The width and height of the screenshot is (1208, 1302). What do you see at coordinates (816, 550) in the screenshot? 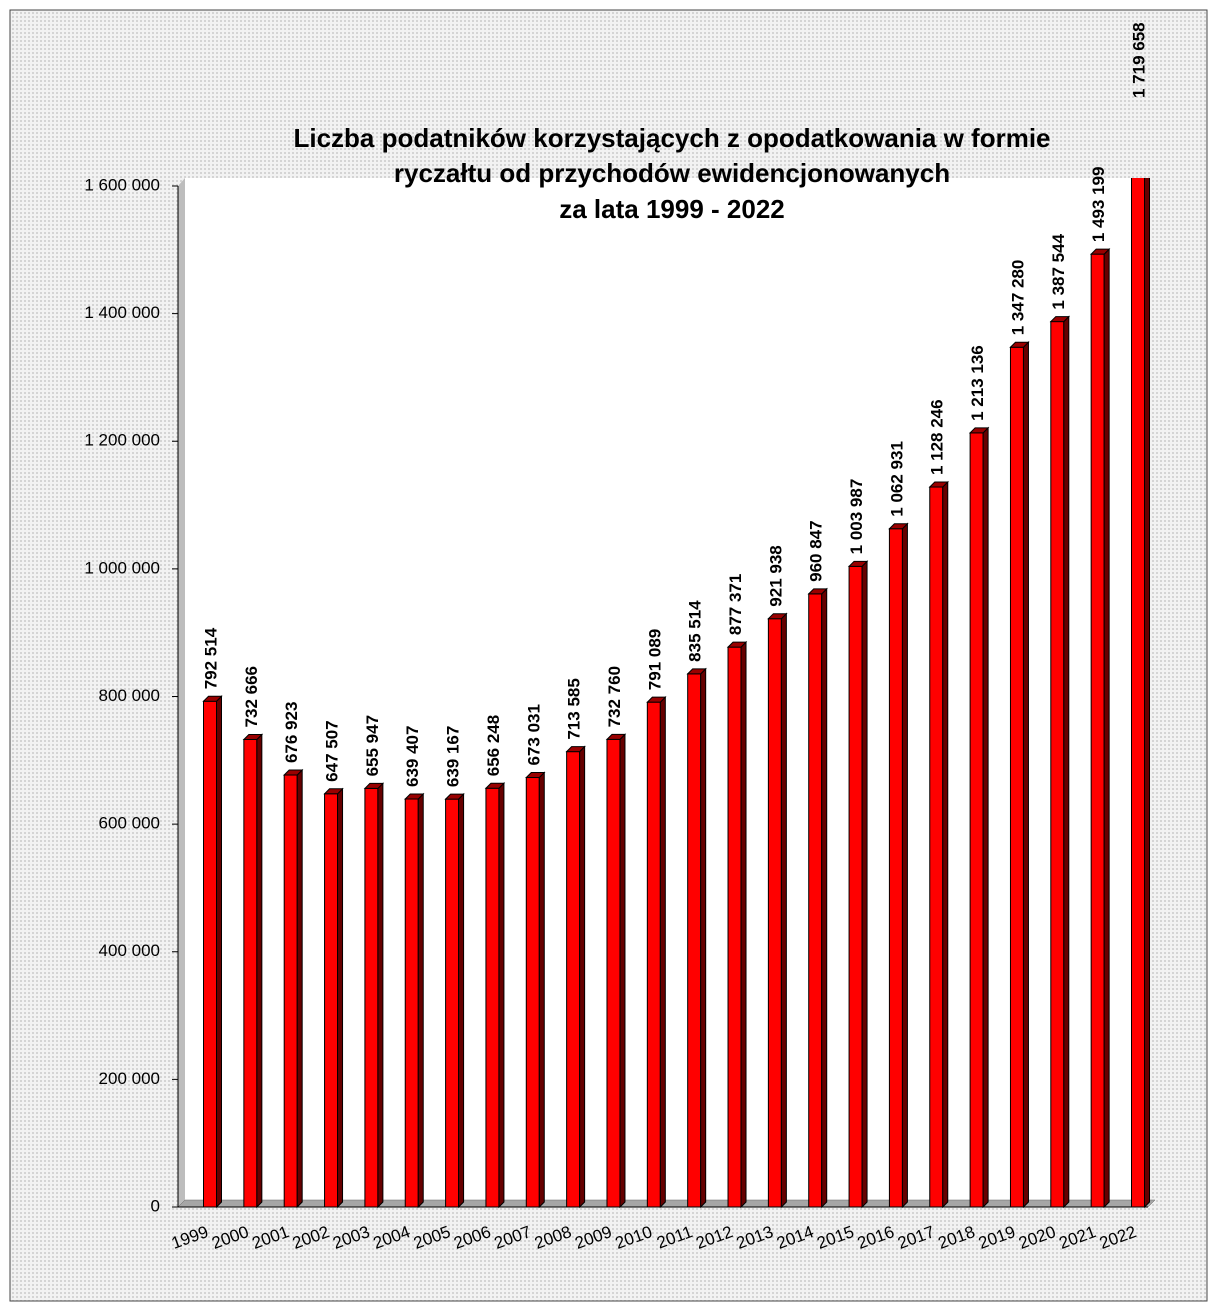
I see `value-label: 960 847` at bounding box center [816, 550].